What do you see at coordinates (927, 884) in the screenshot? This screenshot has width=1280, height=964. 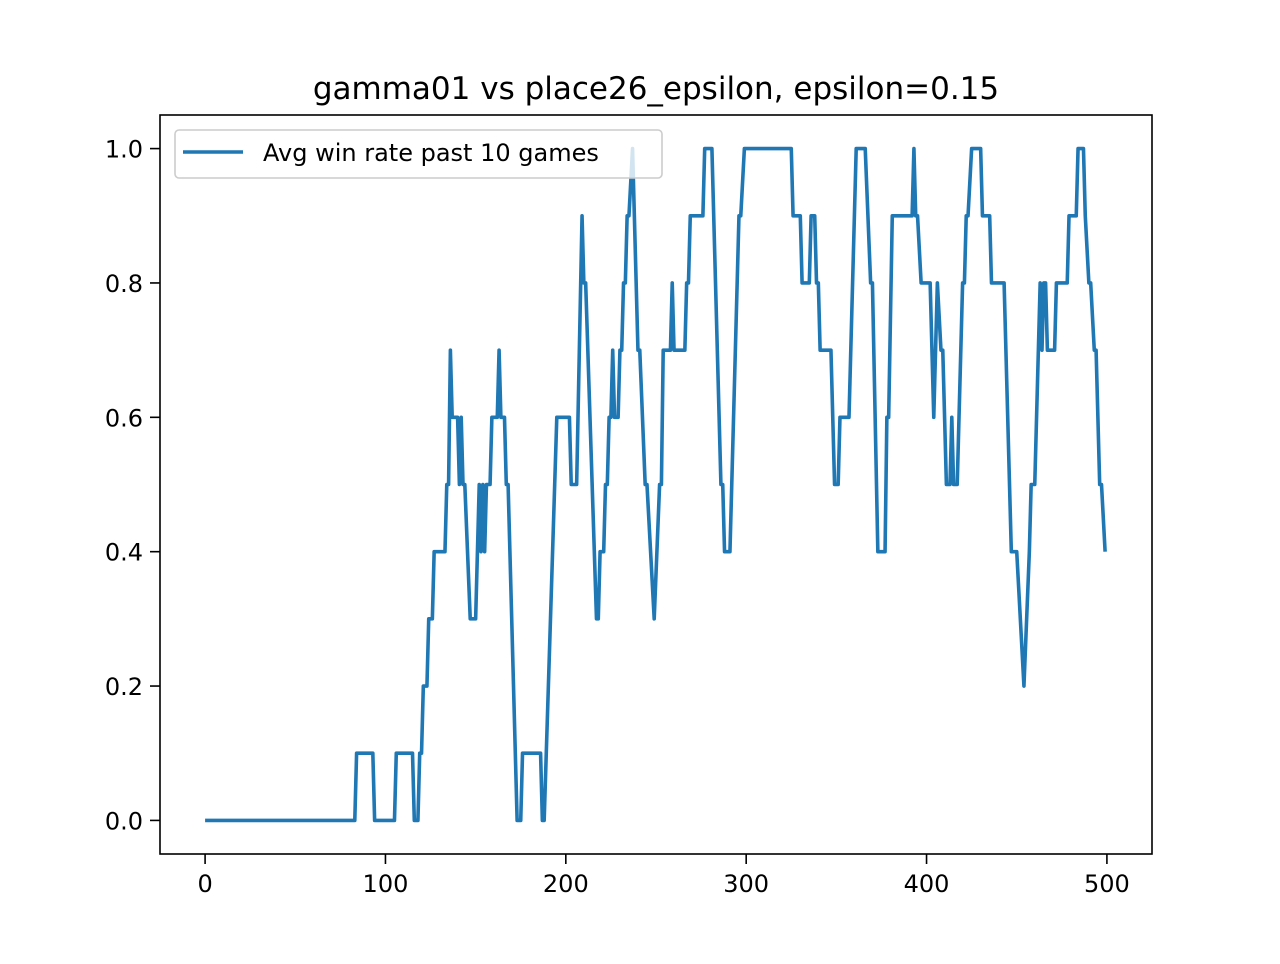 I see `x-tick-label: 400` at bounding box center [927, 884].